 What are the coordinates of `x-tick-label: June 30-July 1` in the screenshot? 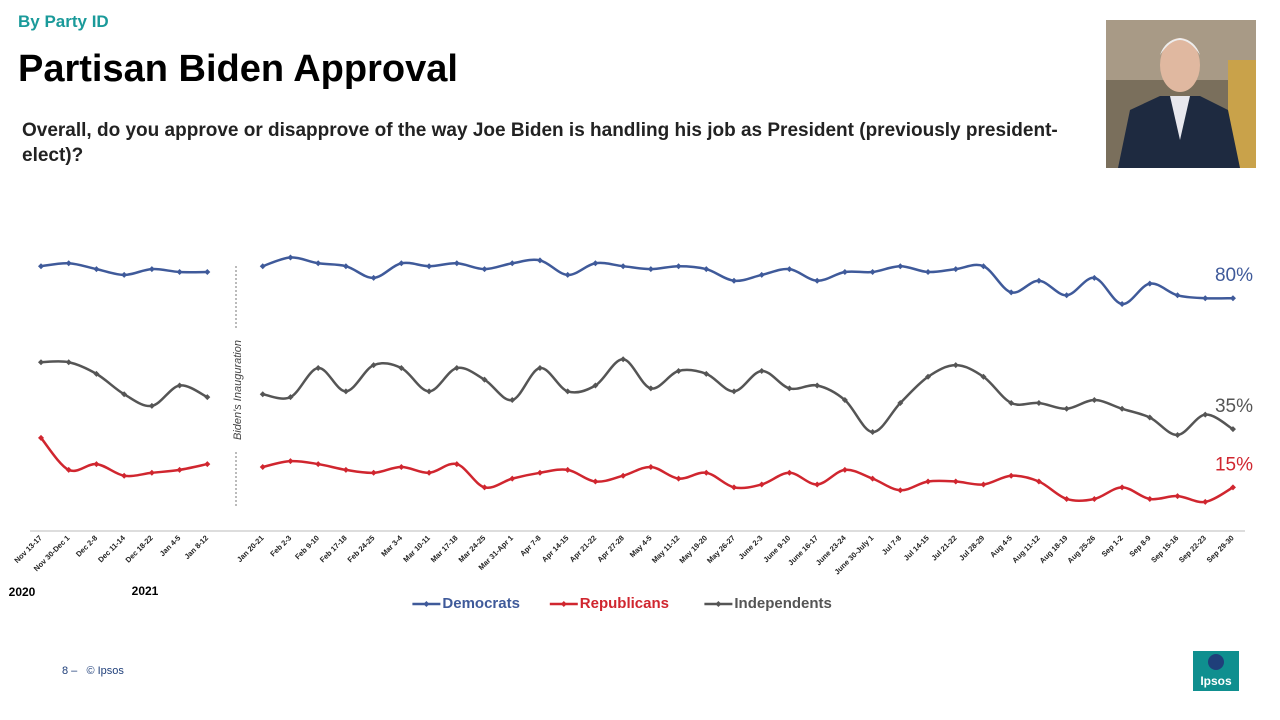 It's located at (853, 554).